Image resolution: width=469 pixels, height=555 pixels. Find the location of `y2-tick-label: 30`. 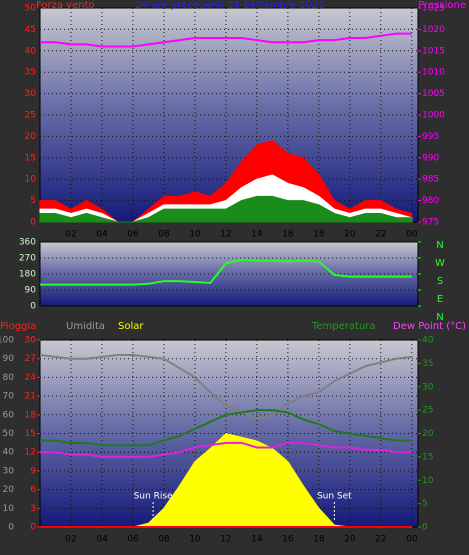

y2-tick-label: 30 is located at coordinates (428, 387).